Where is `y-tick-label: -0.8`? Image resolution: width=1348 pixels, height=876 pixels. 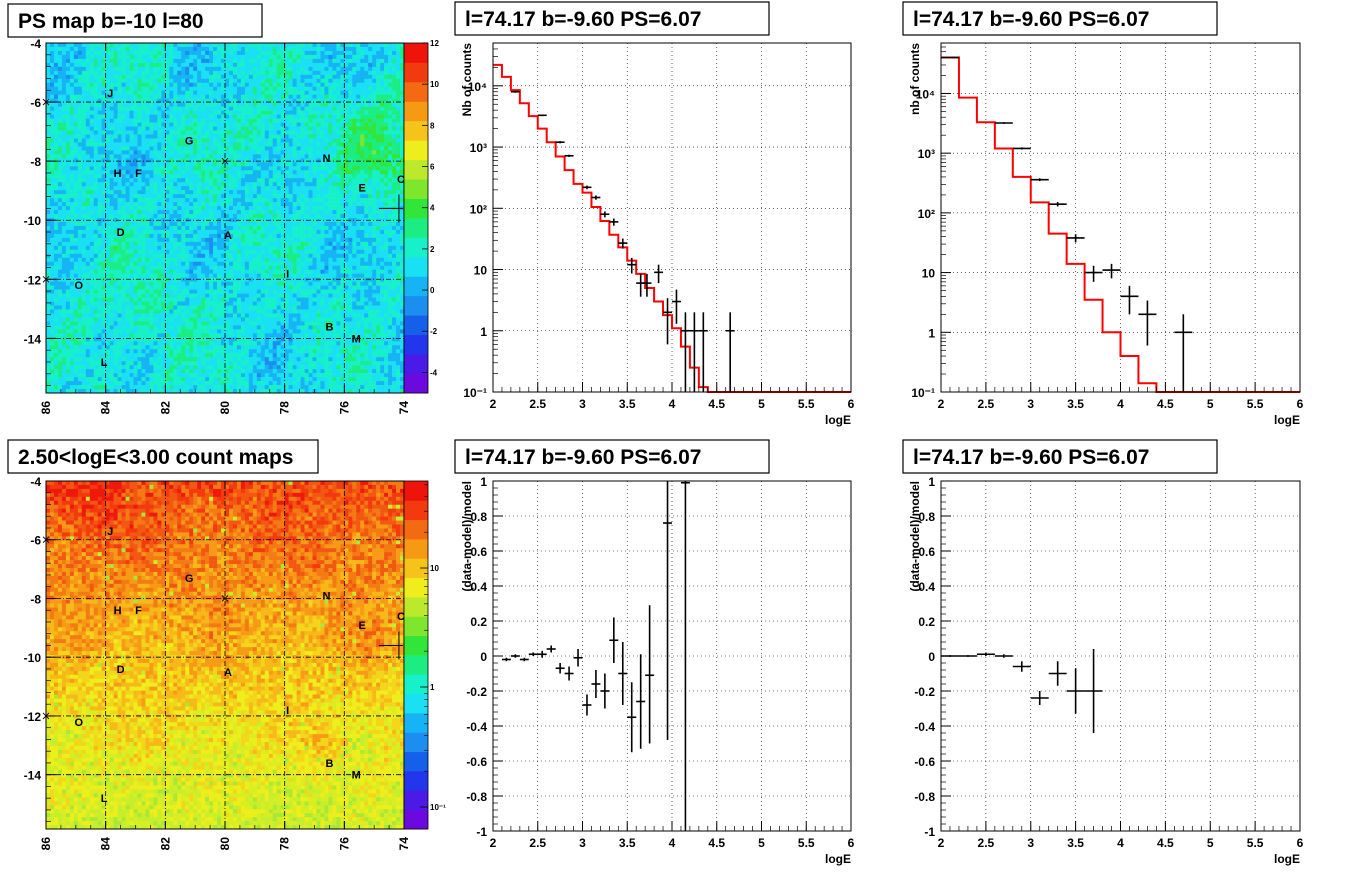 y-tick-label: -0.8 is located at coordinates (476, 797).